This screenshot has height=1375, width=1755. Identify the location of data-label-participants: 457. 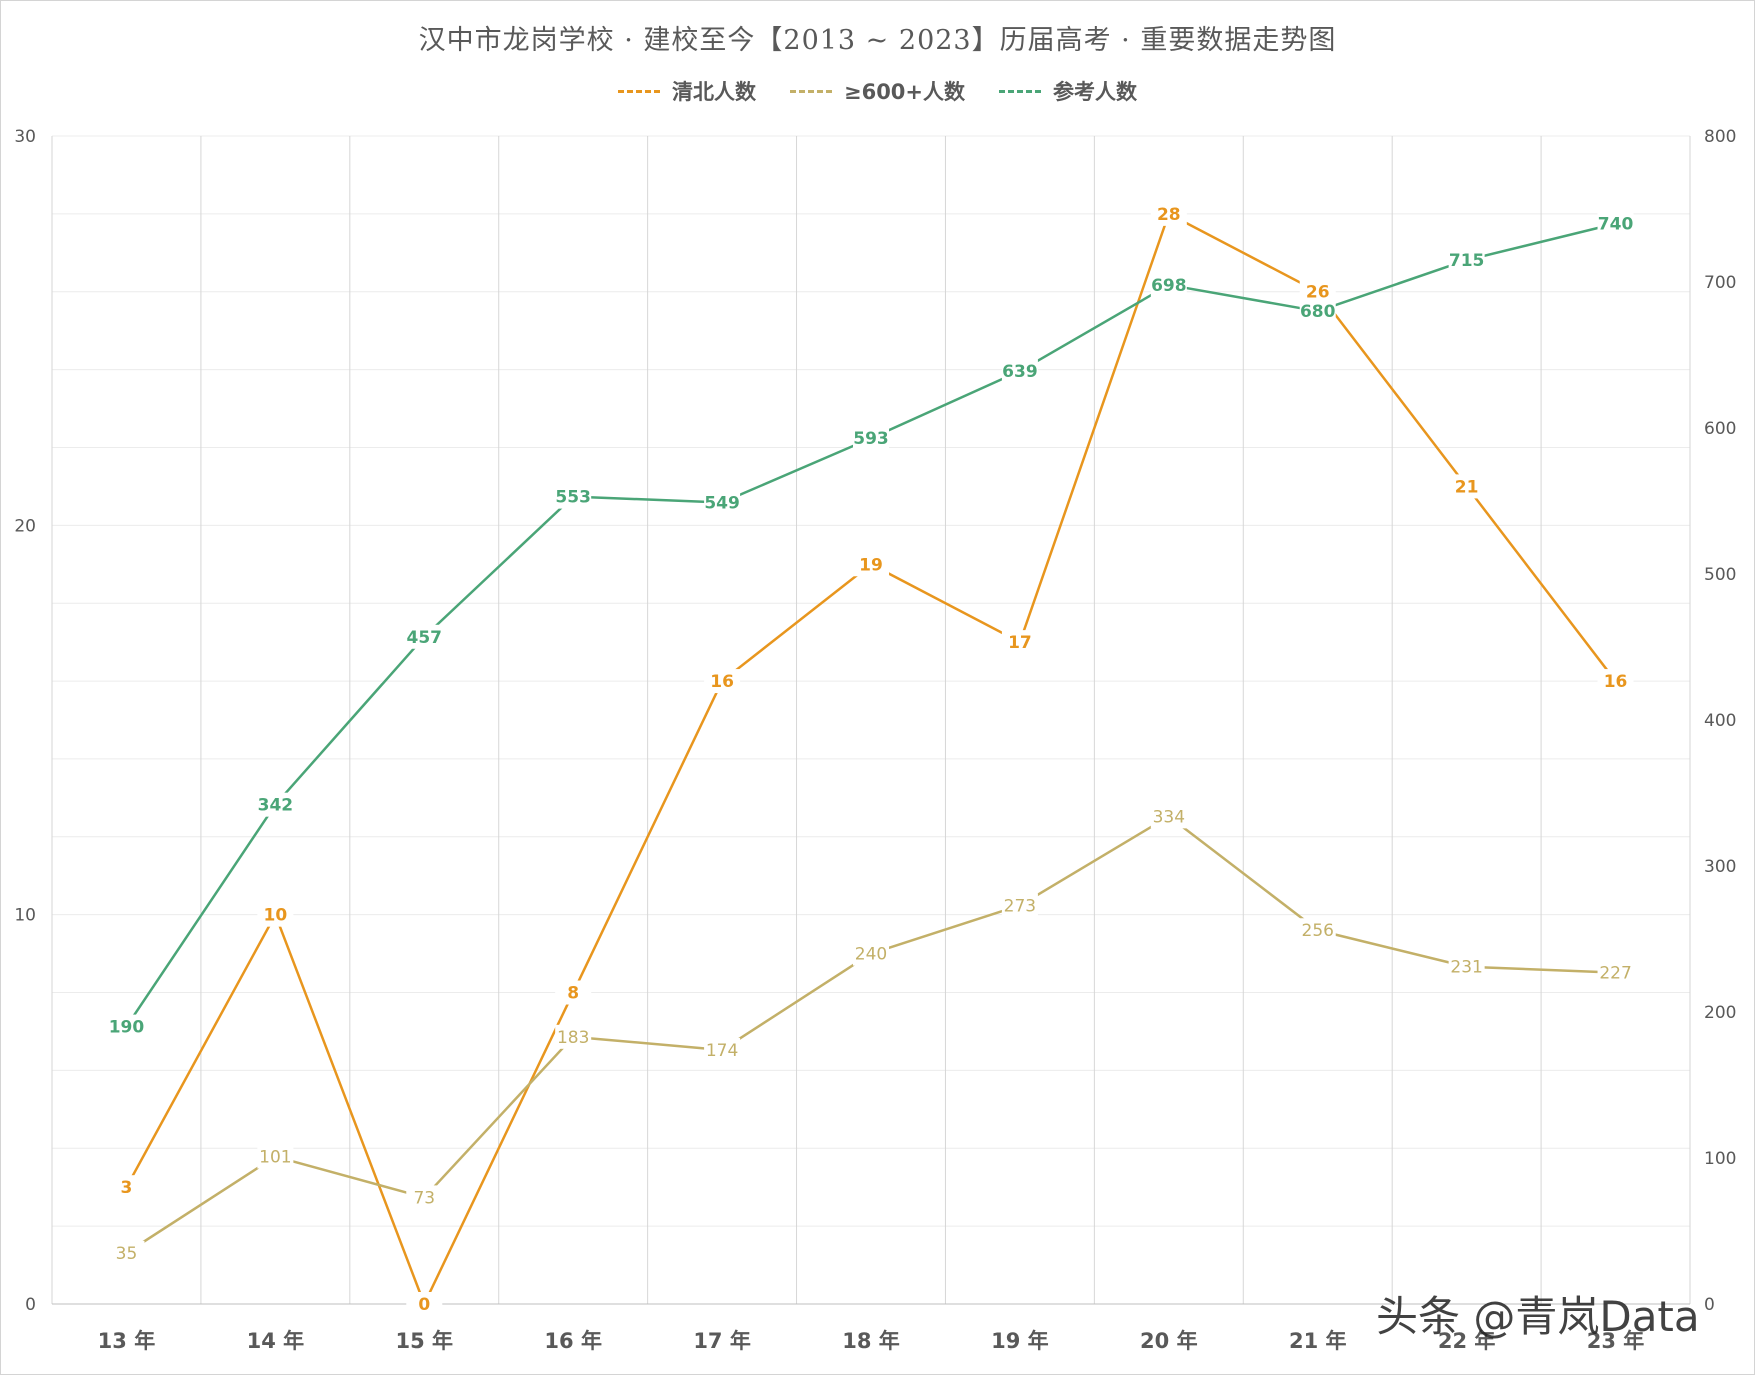
(425, 638).